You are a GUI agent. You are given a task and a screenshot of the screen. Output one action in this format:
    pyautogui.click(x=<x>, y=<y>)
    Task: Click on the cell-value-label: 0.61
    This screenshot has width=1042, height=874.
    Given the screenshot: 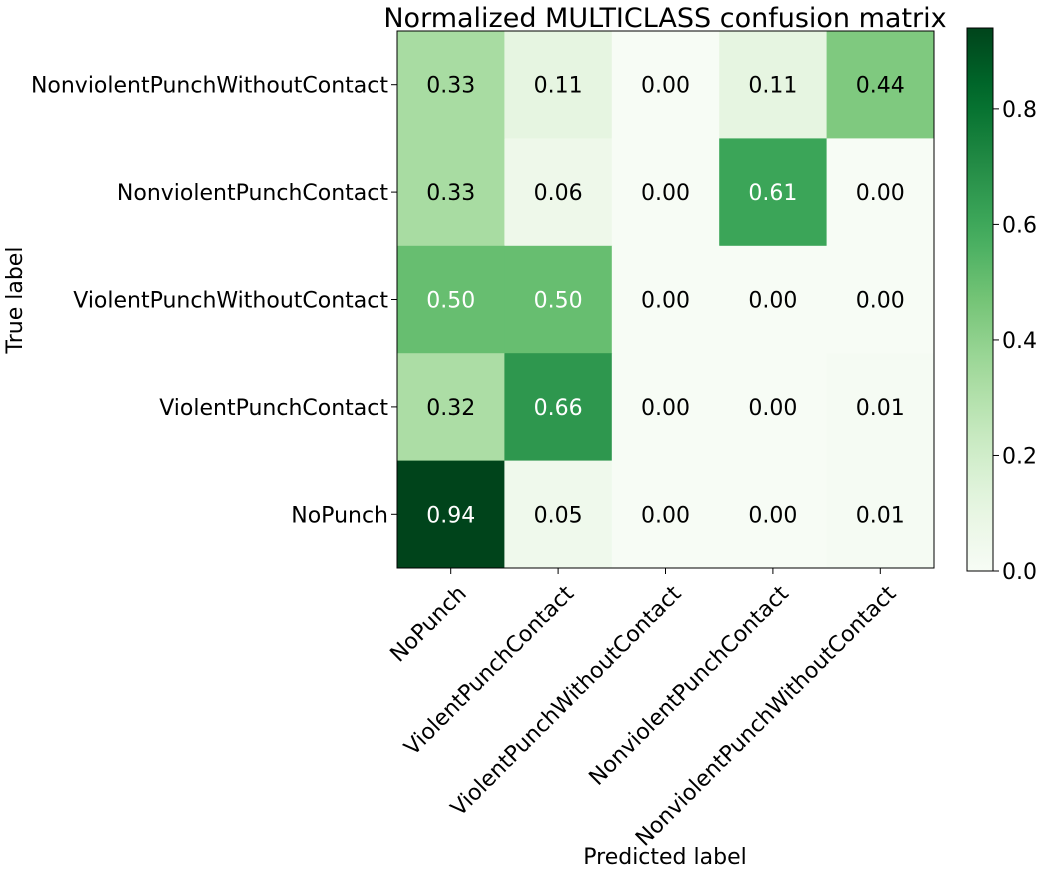 What is the action you would take?
    pyautogui.click(x=772, y=193)
    